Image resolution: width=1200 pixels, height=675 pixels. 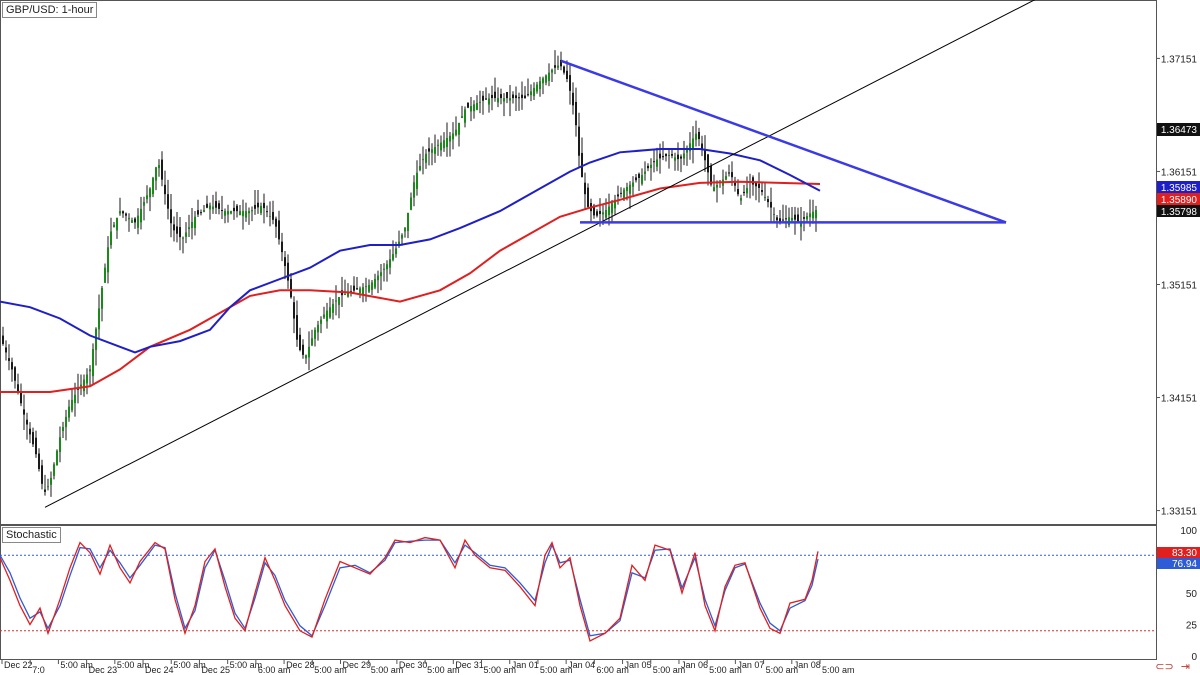 What do you see at coordinates (694, 665) in the screenshot?
I see `time-tick-label: Jan 06` at bounding box center [694, 665].